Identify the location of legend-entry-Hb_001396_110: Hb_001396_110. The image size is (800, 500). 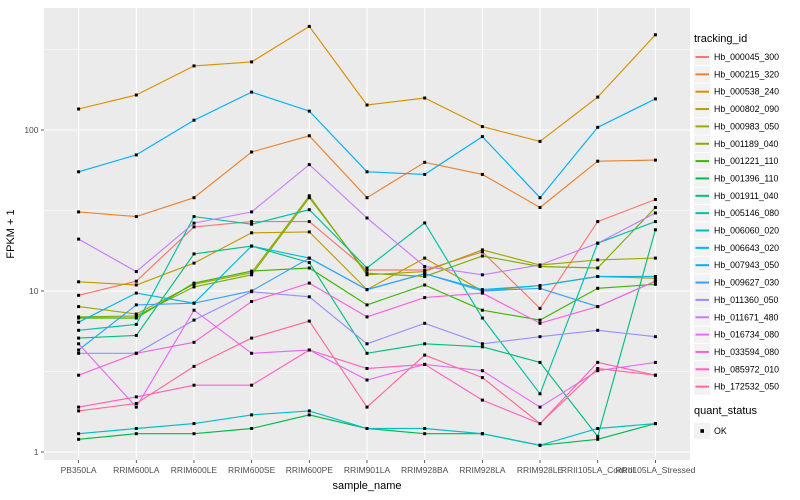
(736, 178).